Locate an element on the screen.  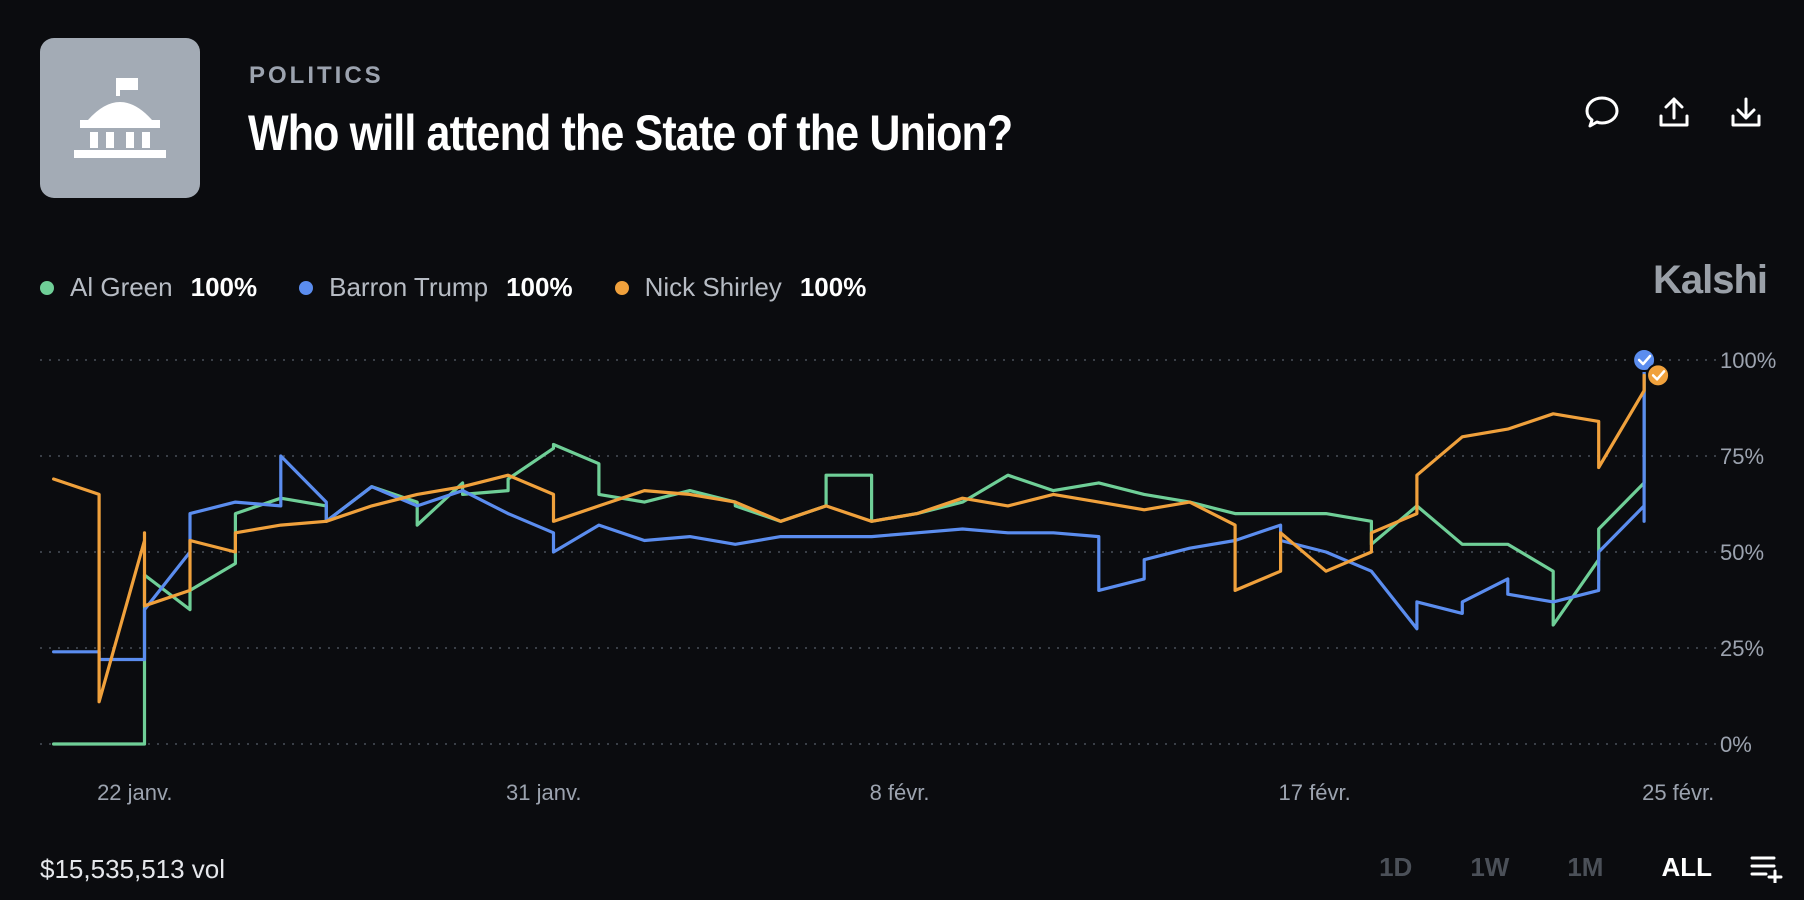
share-icon is located at coordinates (1674, 112).